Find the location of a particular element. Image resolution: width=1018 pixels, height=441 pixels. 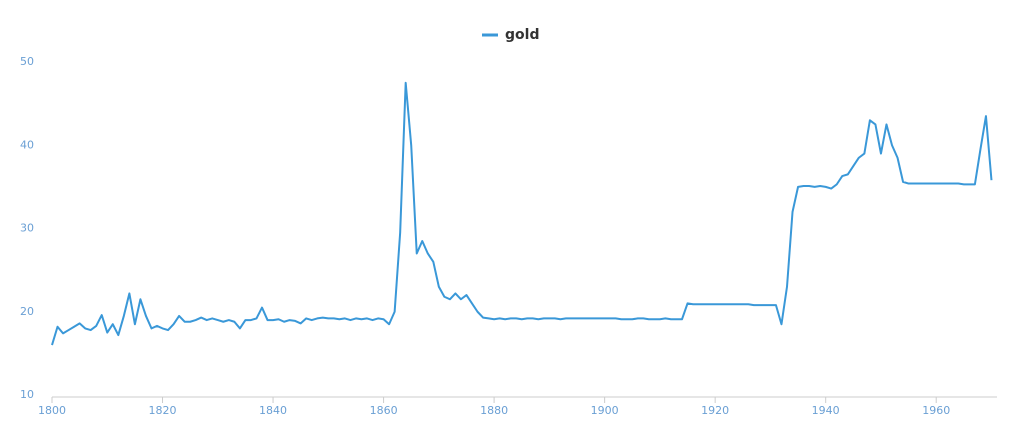

y-tick-label: 10 is located at coordinates (27, 394).